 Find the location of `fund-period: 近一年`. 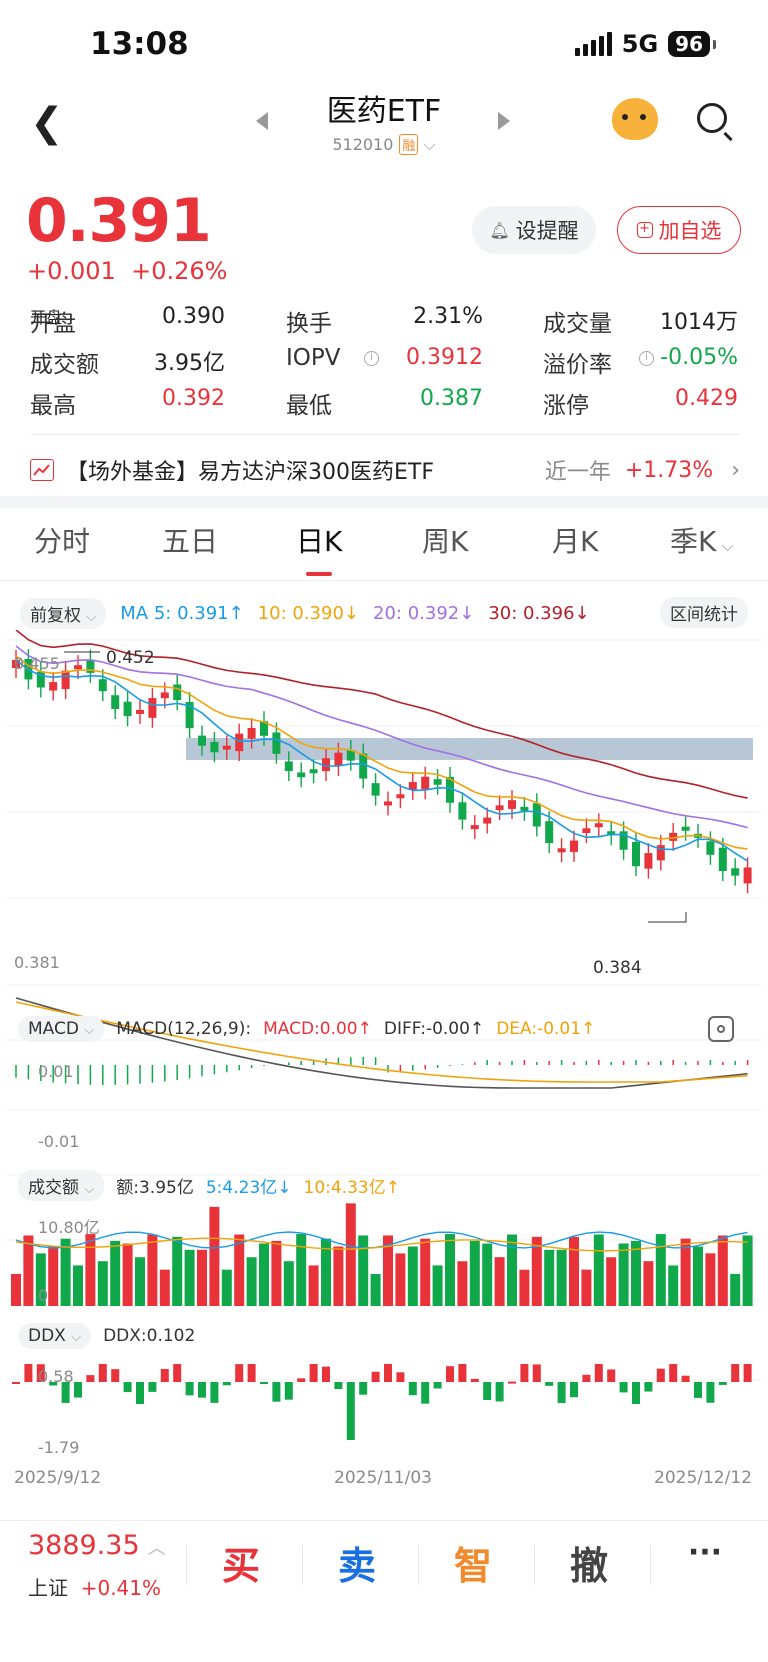

fund-period: 近一年 is located at coordinates (577, 472).